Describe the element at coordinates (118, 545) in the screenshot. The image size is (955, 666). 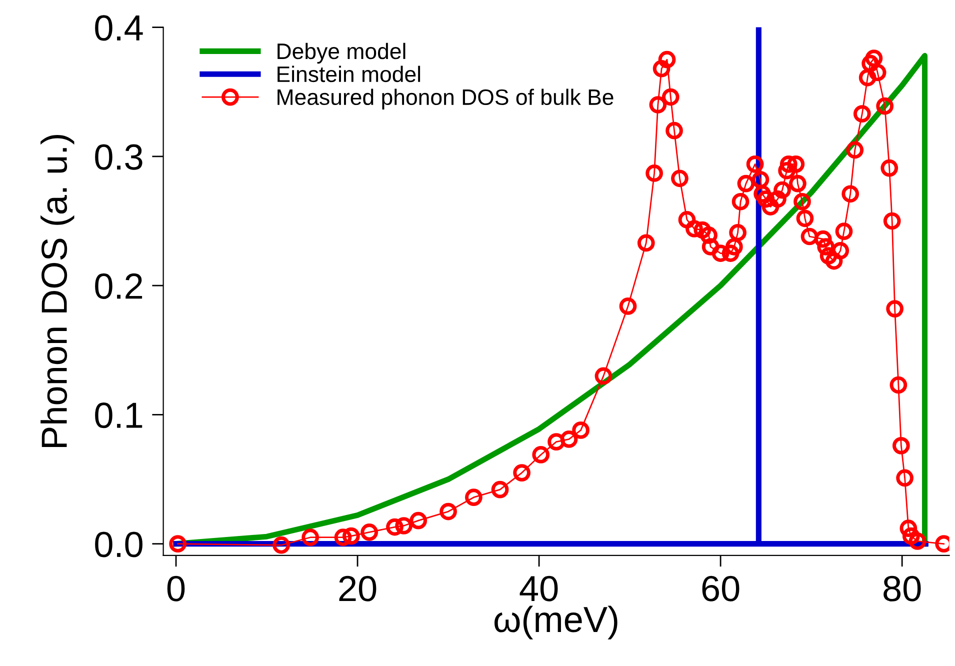
I see `y-tick-label: 0.0` at that location.